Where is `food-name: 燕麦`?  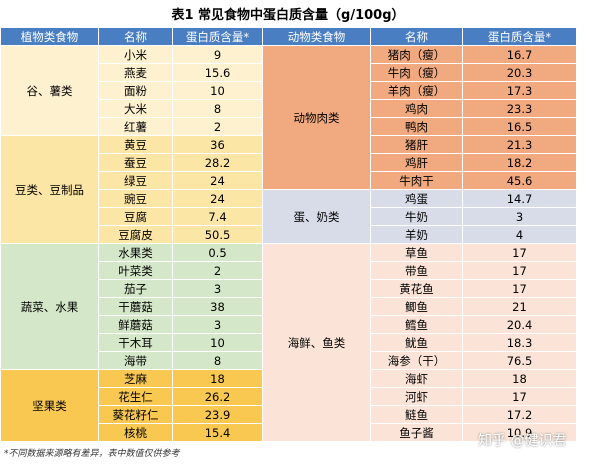 food-name: 燕麦 is located at coordinates (135, 72).